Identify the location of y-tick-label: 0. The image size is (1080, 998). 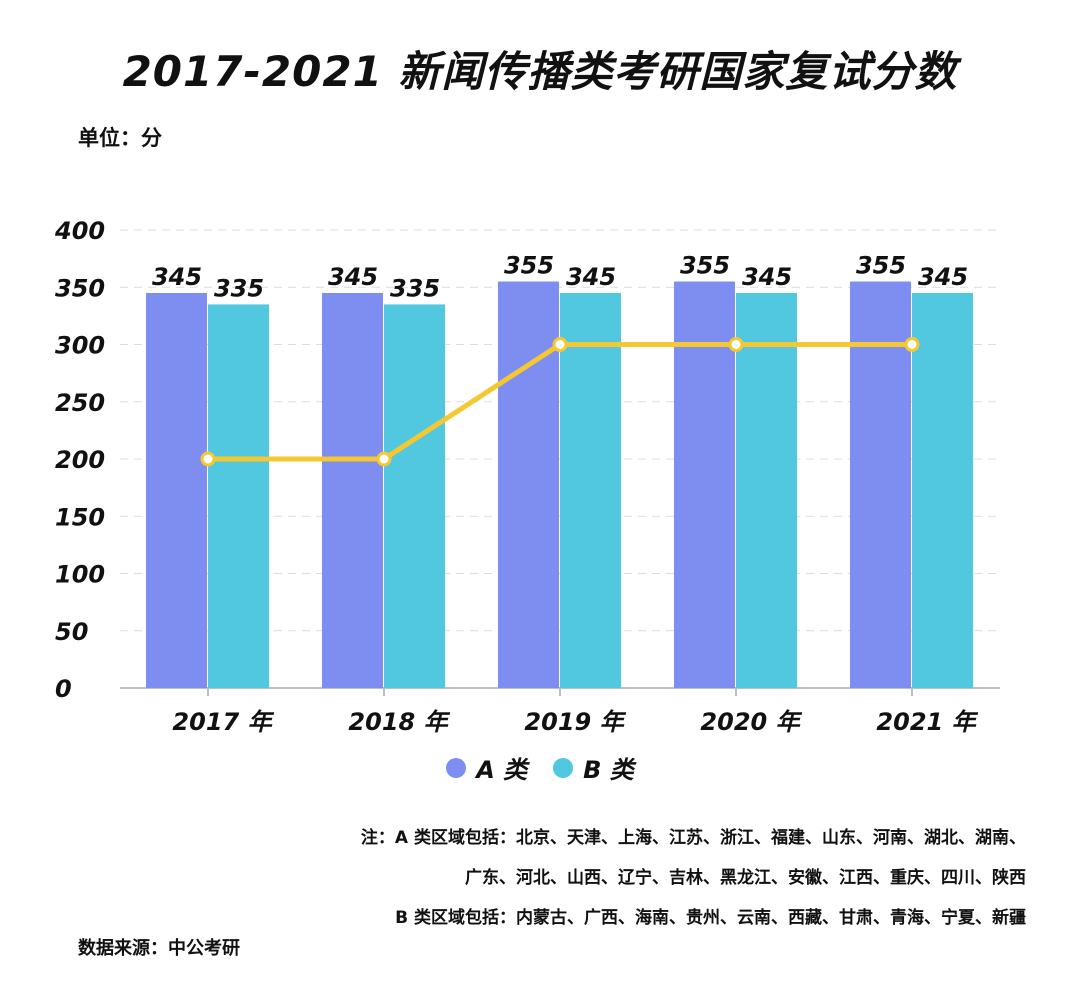
(63, 689).